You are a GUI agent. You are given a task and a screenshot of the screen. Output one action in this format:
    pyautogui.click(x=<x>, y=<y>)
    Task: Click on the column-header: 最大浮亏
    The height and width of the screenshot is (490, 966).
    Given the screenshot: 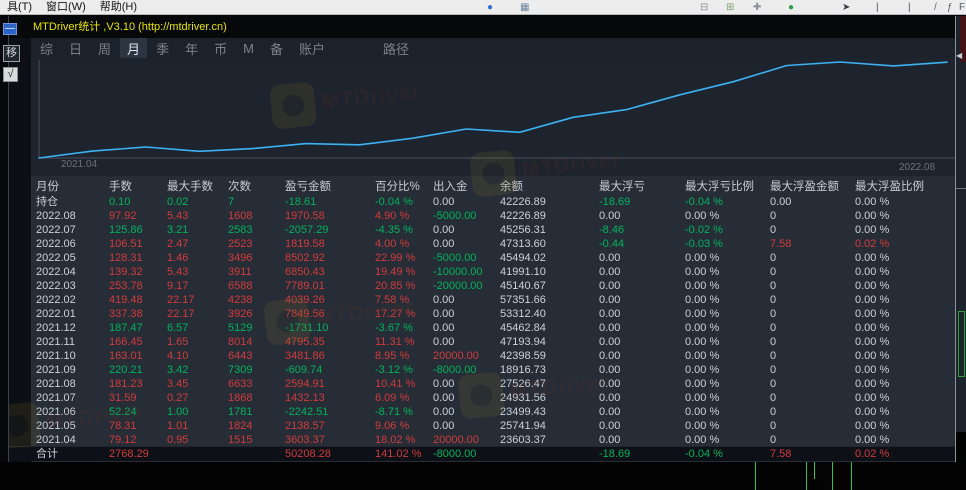 What is the action you would take?
    pyautogui.click(x=622, y=187)
    